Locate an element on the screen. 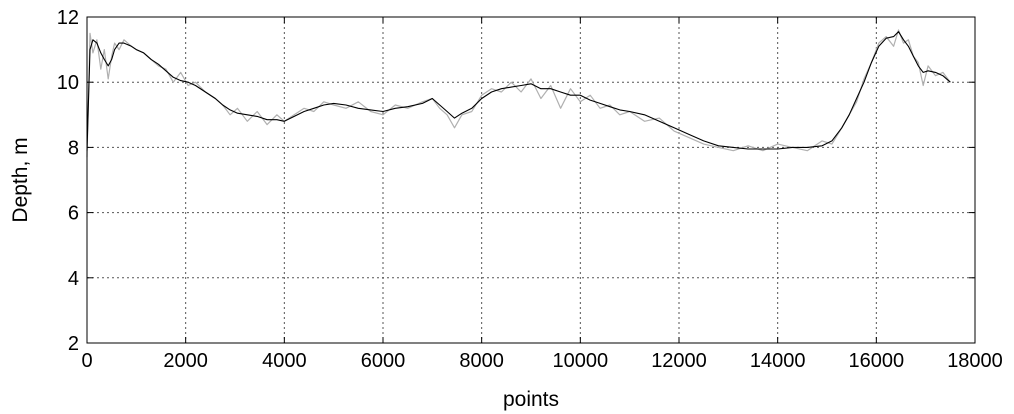  x-axis-title: points is located at coordinates (531, 399).